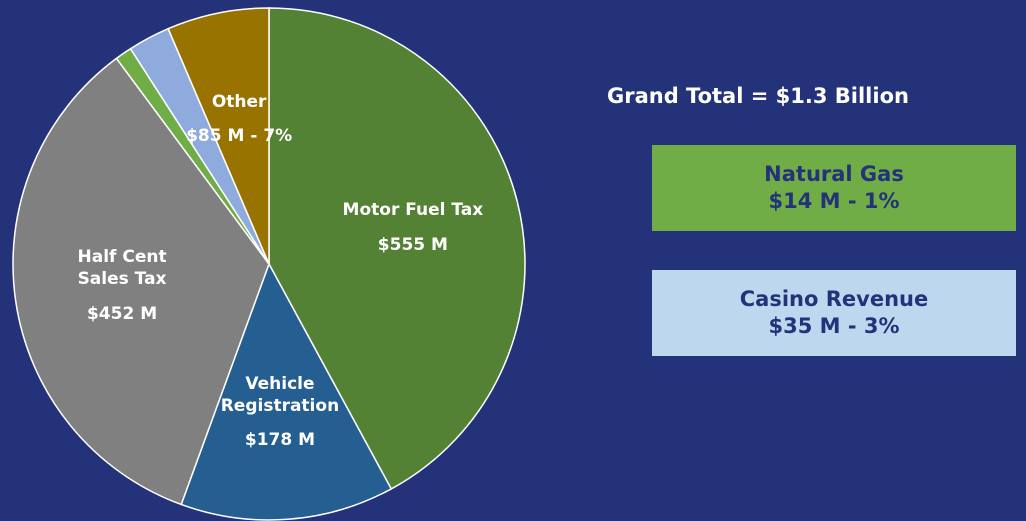 The width and height of the screenshot is (1026, 521). What do you see at coordinates (834, 201) in the screenshot?
I see `box-value: $14 M - 1%` at bounding box center [834, 201].